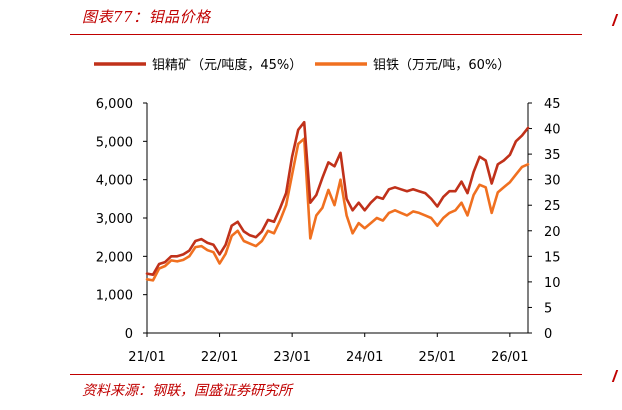  I want to click on y-left-tick-label: 6,000, so click(114, 104).